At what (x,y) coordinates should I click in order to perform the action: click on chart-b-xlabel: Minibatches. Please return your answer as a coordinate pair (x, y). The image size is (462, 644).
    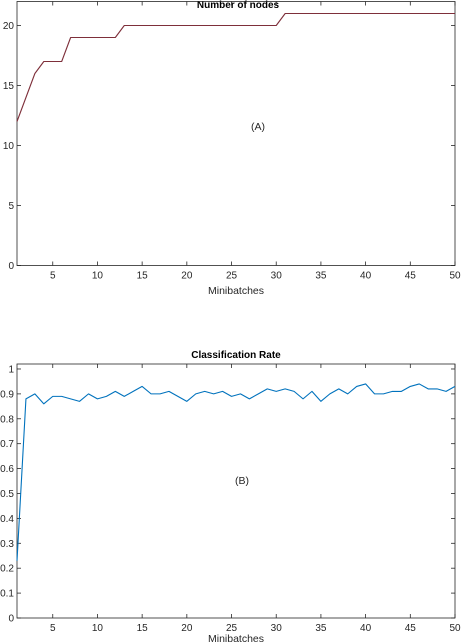
    Looking at the image, I should click on (236, 638).